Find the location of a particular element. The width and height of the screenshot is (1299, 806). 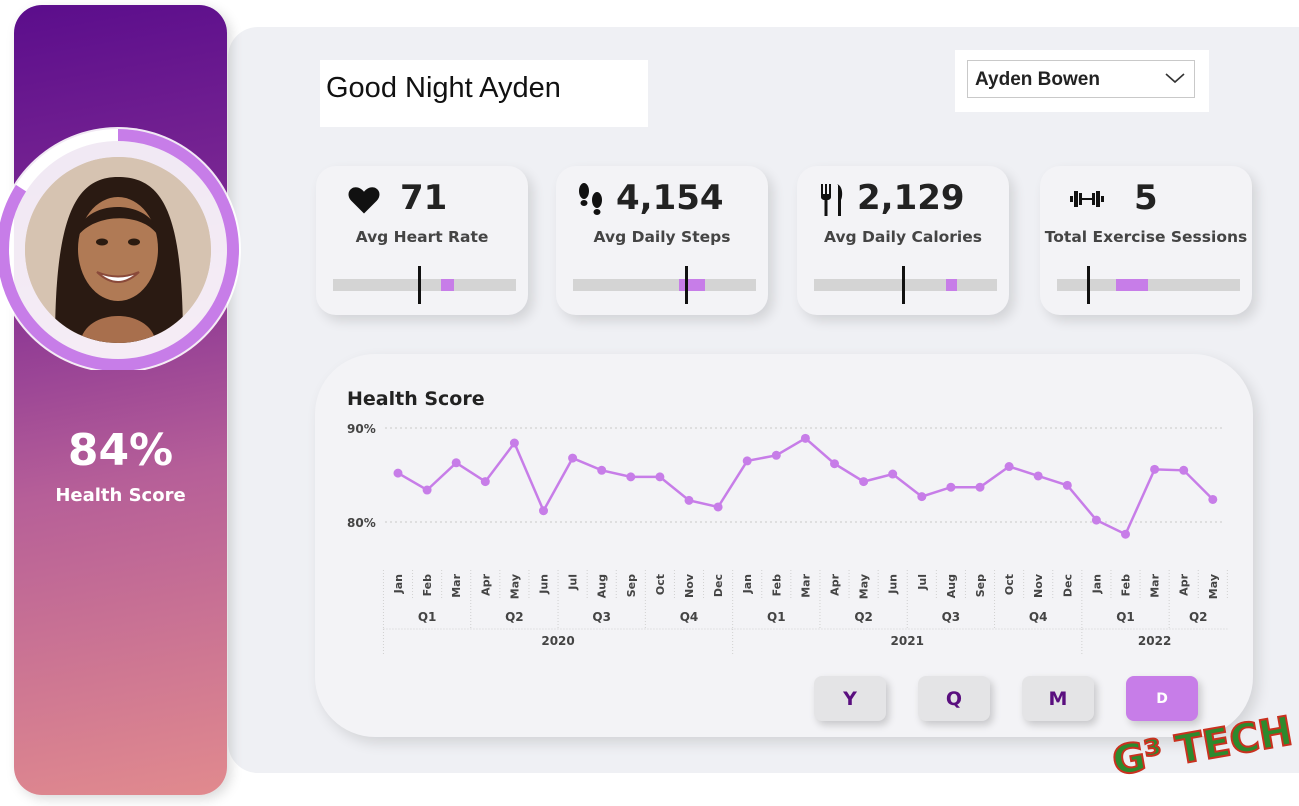

kpi-label: Avg Daily Steps is located at coordinates (662, 237).